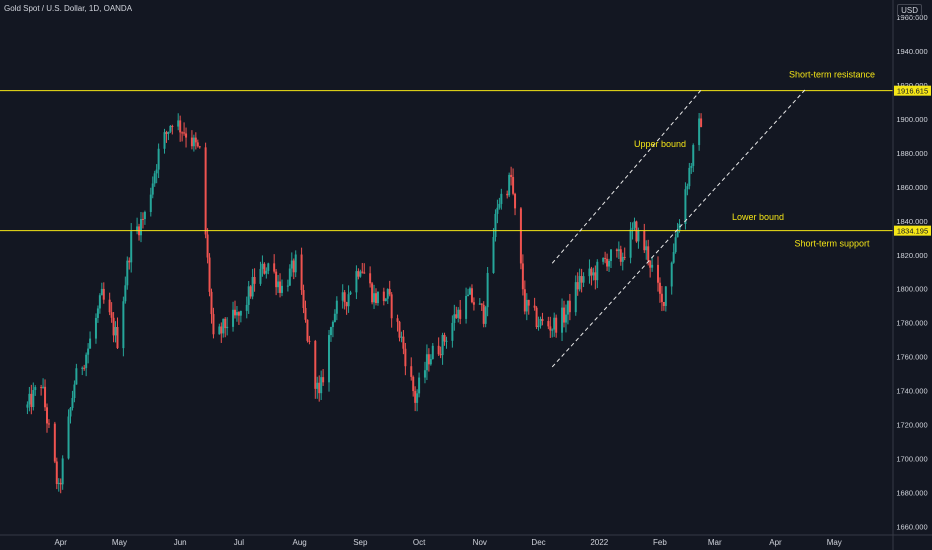 The image size is (932, 550). I want to click on channel-line, so click(626, 176).